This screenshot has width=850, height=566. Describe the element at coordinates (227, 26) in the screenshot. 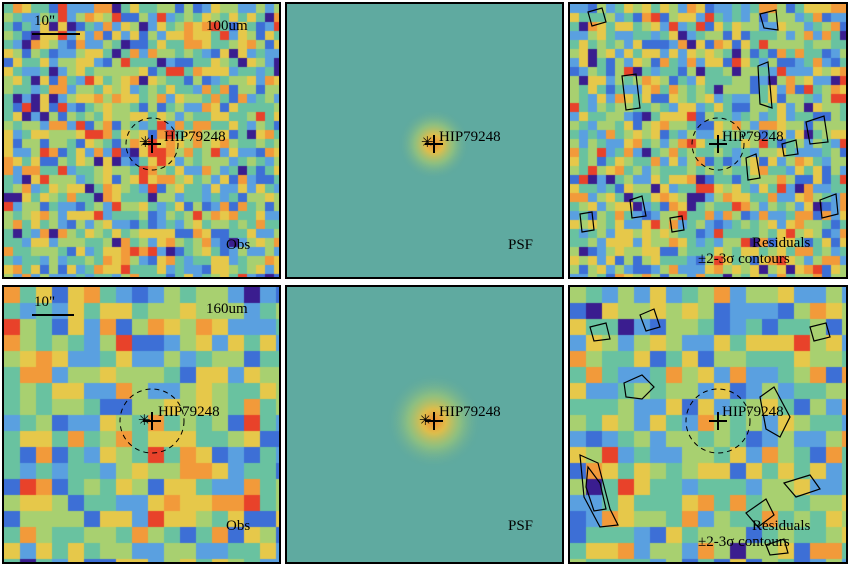

I see `band-label: 100um` at that location.